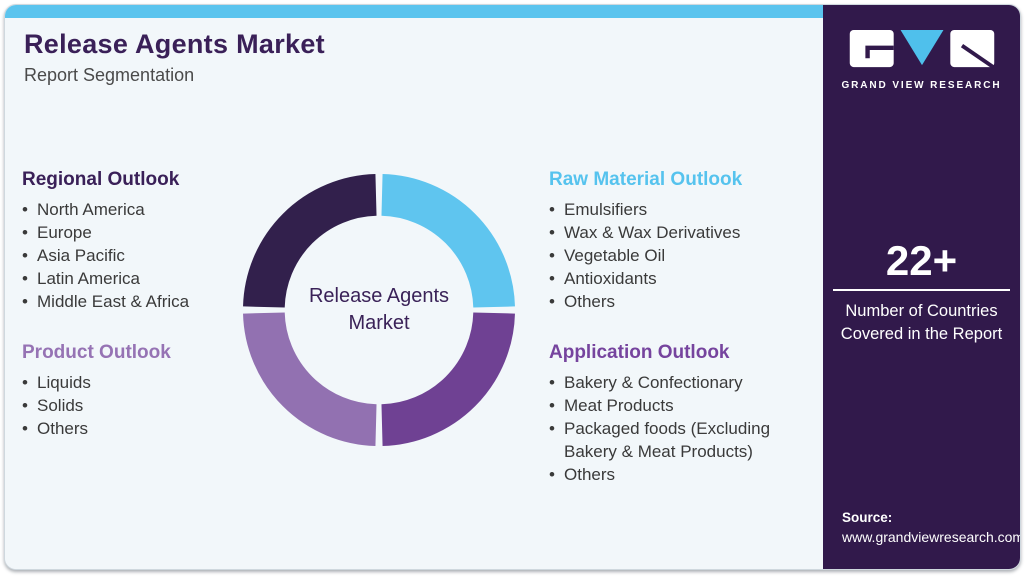 This screenshot has height=576, width=1025. What do you see at coordinates (136, 209) in the screenshot?
I see `list-item: North America` at bounding box center [136, 209].